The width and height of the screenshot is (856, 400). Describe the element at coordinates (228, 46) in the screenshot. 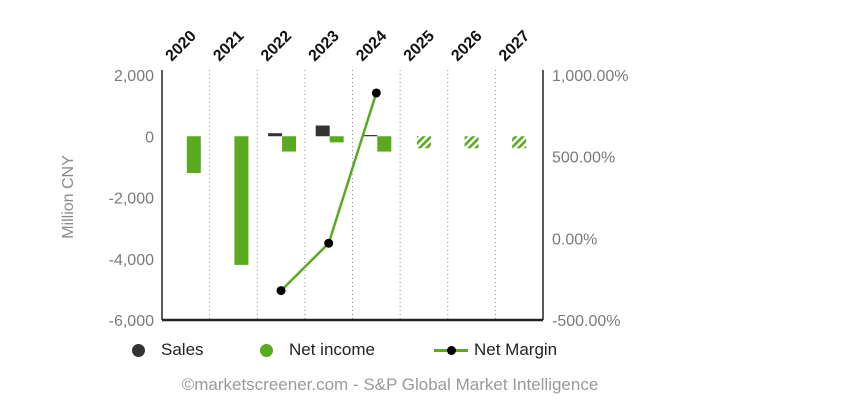

I see `year-label: 2021` at that location.